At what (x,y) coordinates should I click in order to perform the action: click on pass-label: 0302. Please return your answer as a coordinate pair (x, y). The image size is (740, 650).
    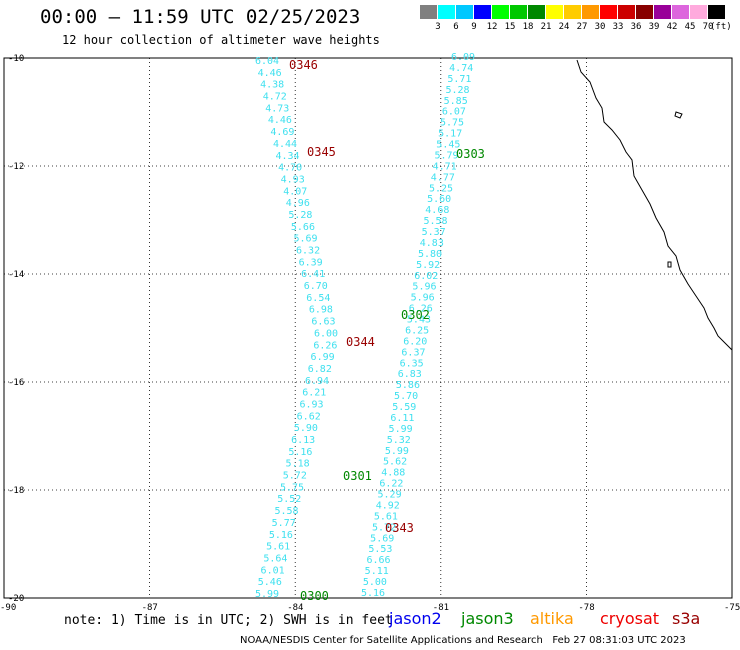
    Looking at the image, I should click on (415, 315).